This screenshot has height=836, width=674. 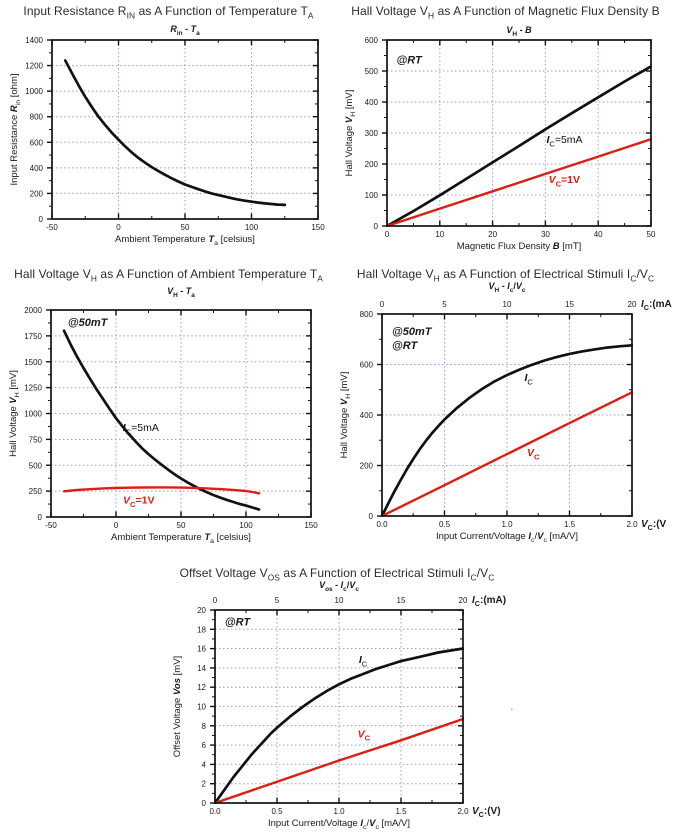 I want to click on svg-text: 750, so click(x=36, y=439).